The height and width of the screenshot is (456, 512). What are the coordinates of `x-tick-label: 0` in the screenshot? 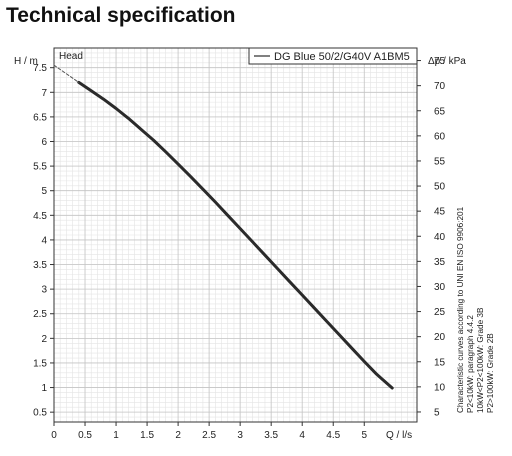 It's located at (54, 435).